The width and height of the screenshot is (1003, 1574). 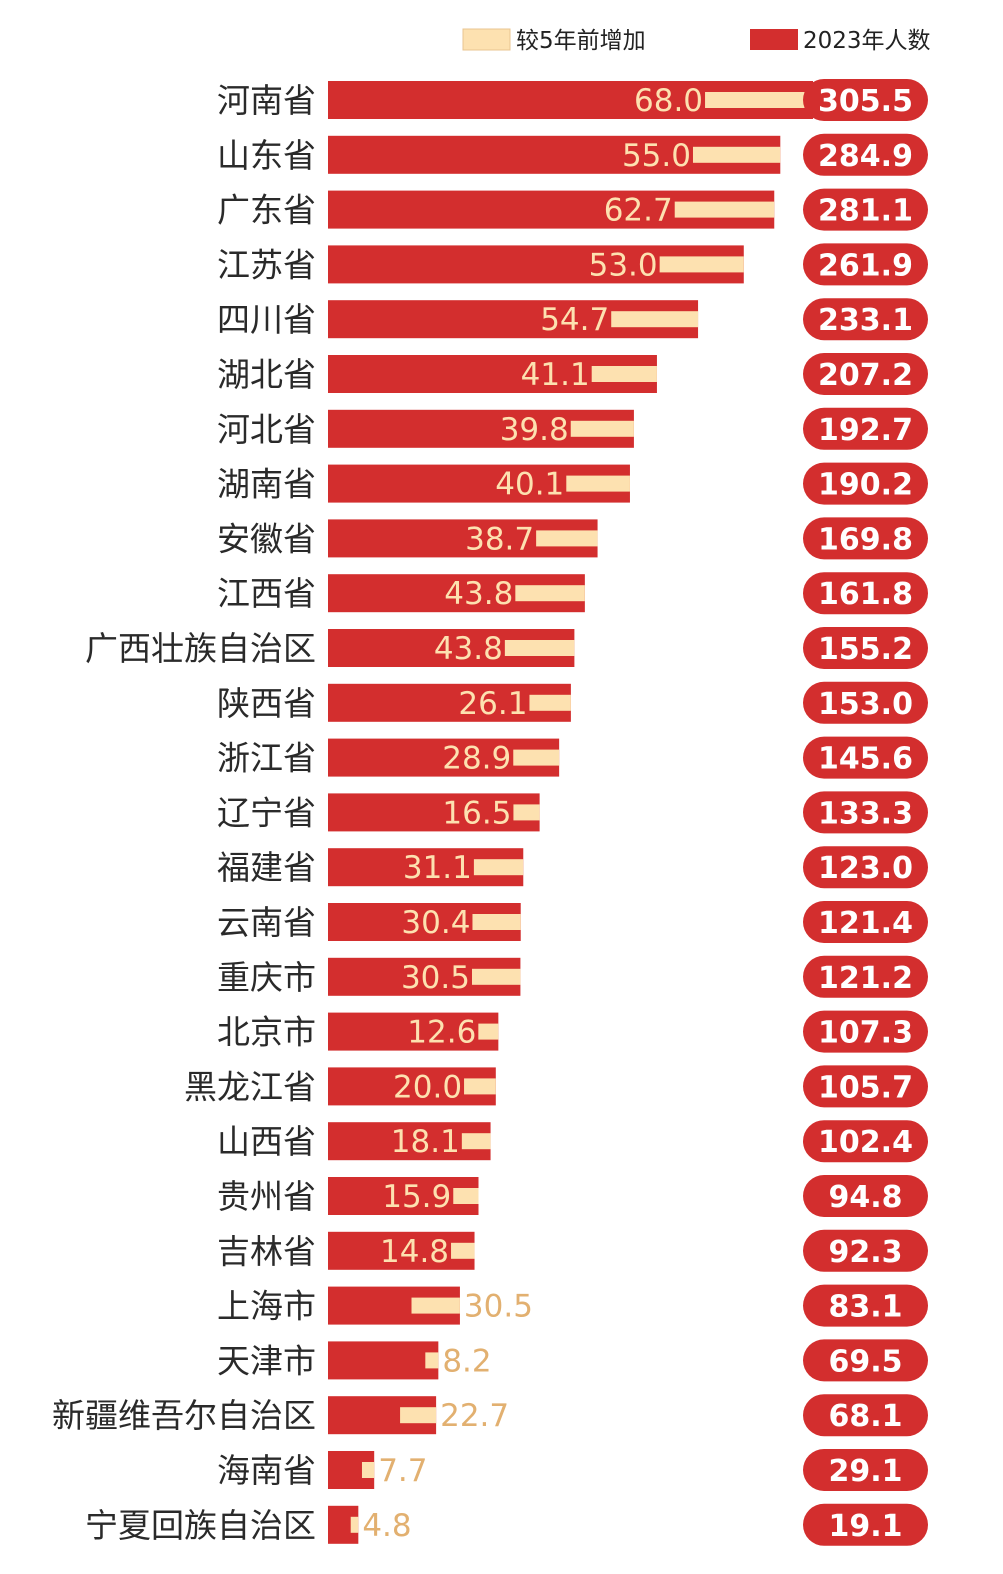 I want to click on total-value-label: 153.0, so click(x=865, y=704).